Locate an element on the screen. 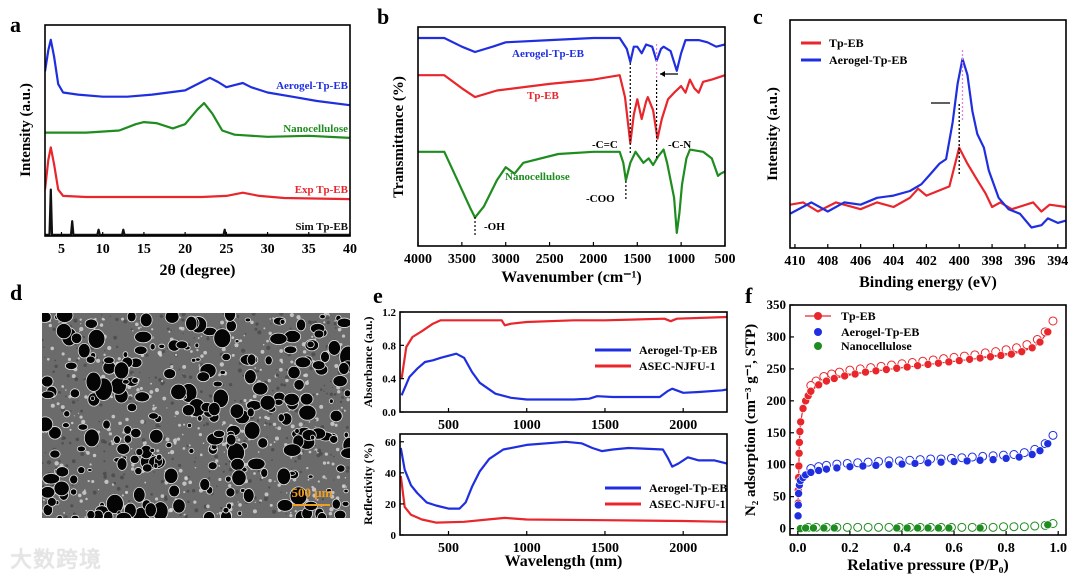 This screenshot has width=1080, height=581. series-label: Sim Tp-EB is located at coordinates (321, 227).